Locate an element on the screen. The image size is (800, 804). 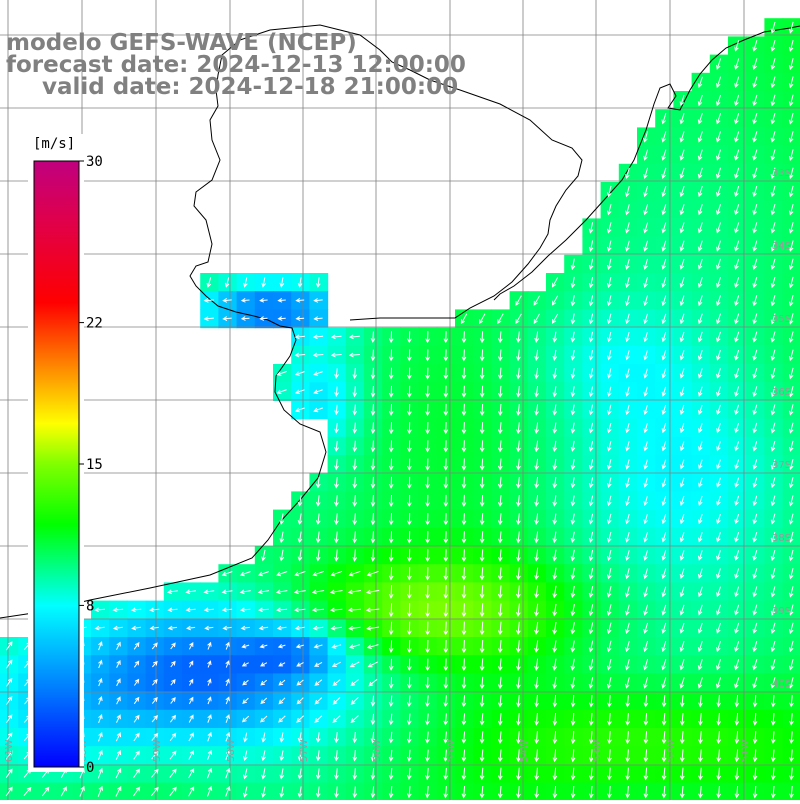
longitude-label: 55W is located at coordinates (451, 750).